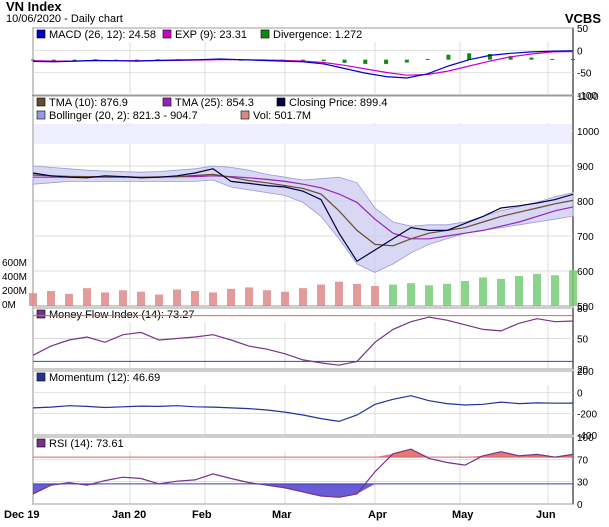  Describe the element at coordinates (303, 473) in the screenshot. I see `rsi-line` at that location.